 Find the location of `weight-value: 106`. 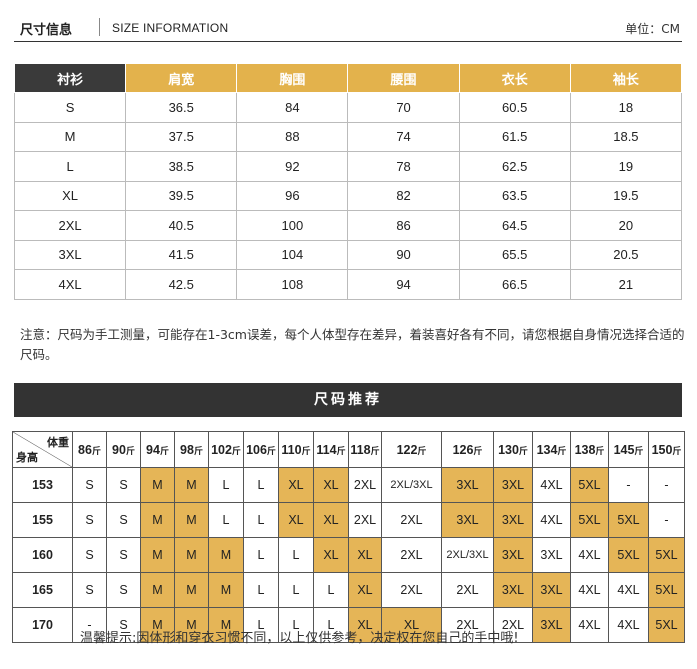

weight-value: 106 is located at coordinates (256, 449).